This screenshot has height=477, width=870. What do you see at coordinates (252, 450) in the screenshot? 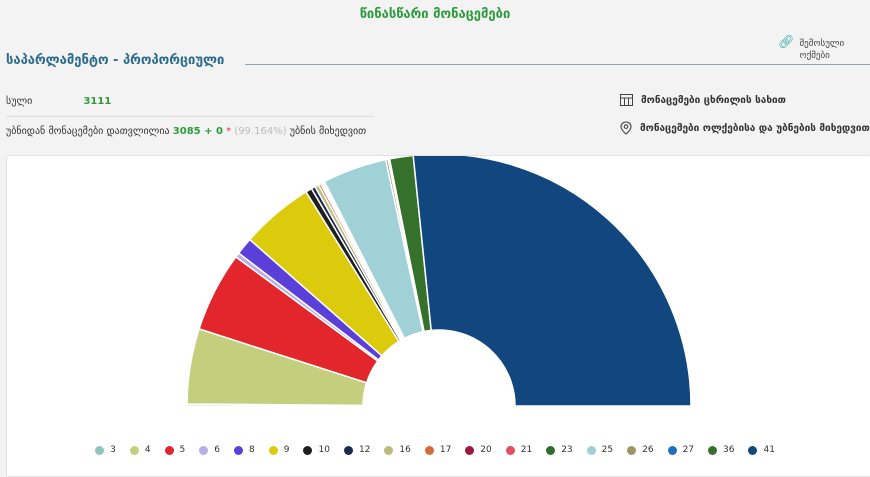
I see `legend-label: 8` at bounding box center [252, 450].